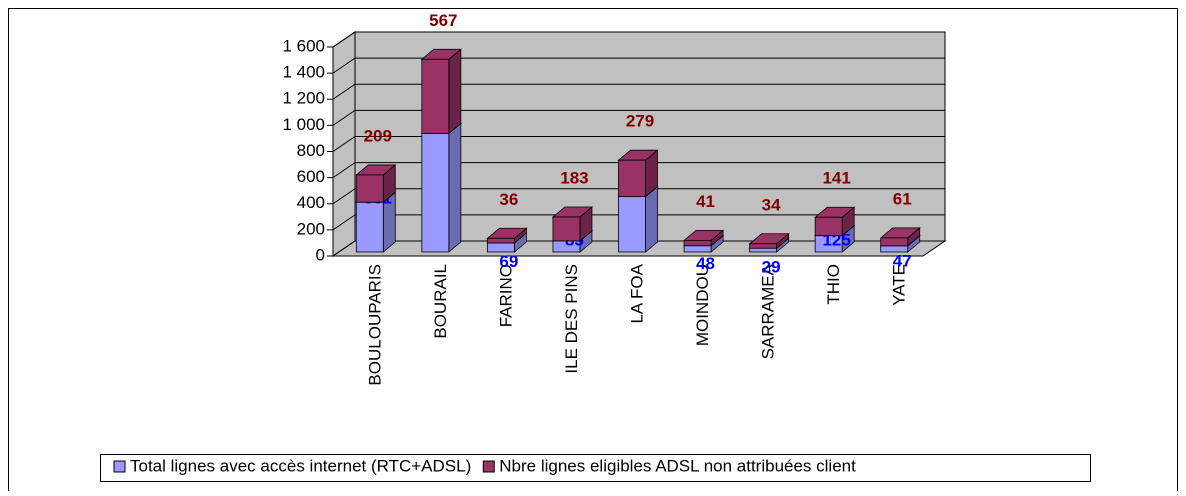 The width and height of the screenshot is (1186, 496). Describe the element at coordinates (833, 284) in the screenshot. I see `x-tick-label: THIO` at that location.